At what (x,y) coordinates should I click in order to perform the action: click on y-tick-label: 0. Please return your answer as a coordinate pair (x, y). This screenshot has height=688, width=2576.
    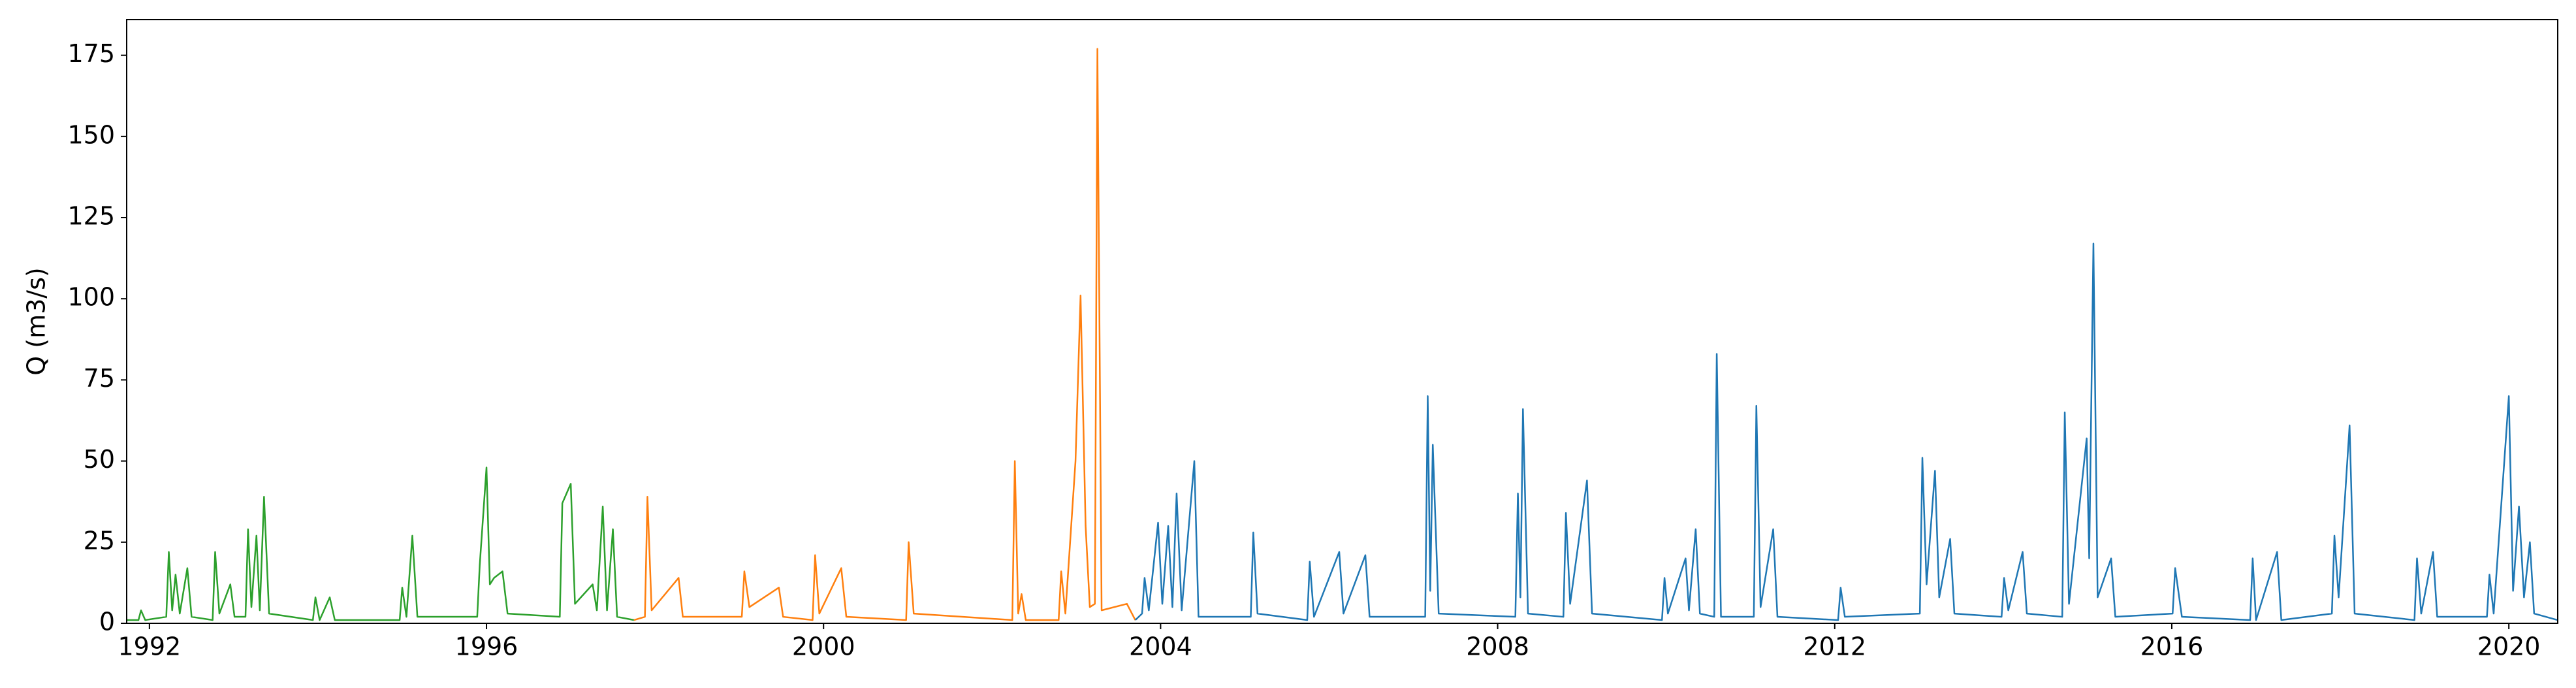
    Looking at the image, I should click on (107, 622).